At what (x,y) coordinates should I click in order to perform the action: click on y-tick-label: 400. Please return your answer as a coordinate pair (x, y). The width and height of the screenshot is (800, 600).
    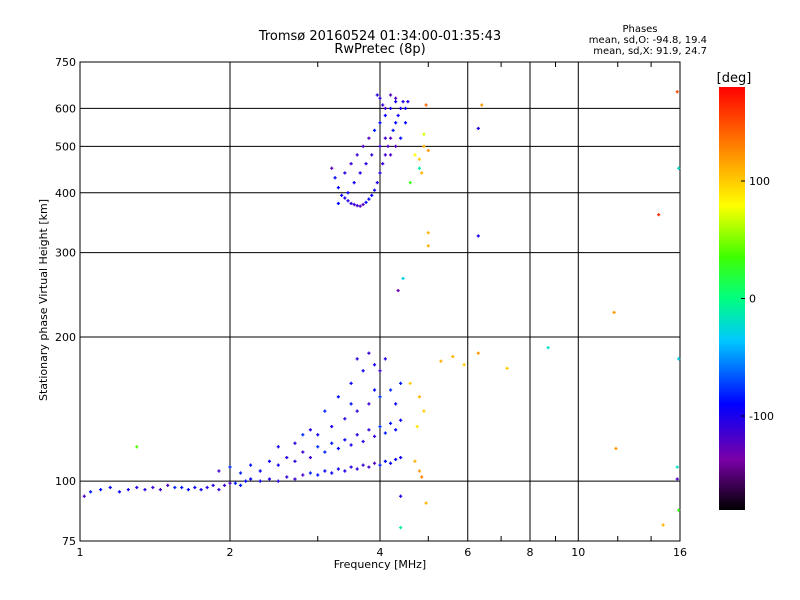
    Looking at the image, I should click on (65, 193).